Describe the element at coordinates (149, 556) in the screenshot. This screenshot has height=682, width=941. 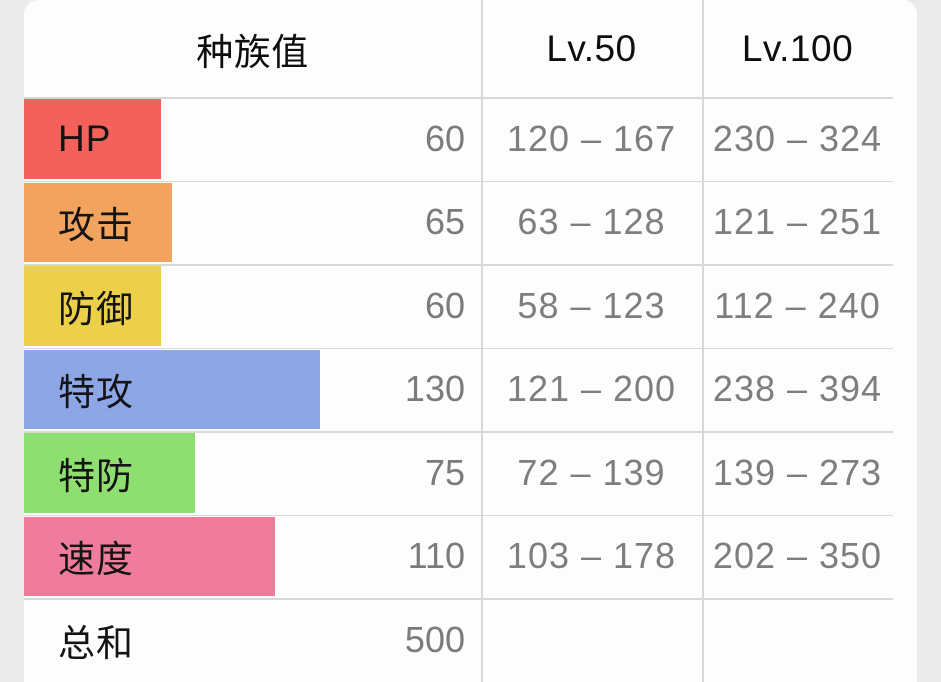
I see `speed-stat-bar` at that location.